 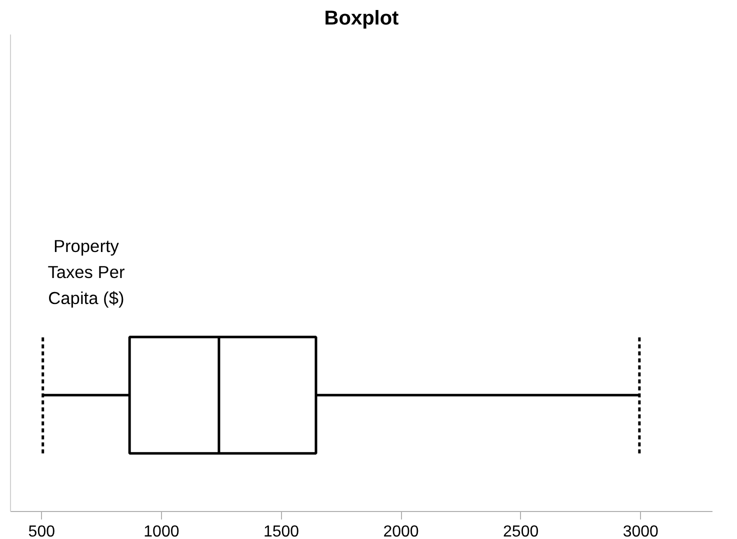 What do you see at coordinates (521, 531) in the screenshot?
I see `x-tick-label: 2500` at bounding box center [521, 531].